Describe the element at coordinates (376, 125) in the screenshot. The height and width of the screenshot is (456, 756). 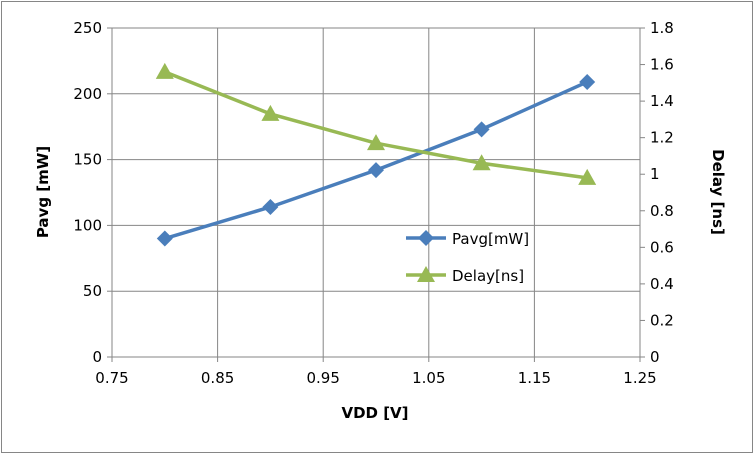
I see `series-line-delay-ns-` at that location.